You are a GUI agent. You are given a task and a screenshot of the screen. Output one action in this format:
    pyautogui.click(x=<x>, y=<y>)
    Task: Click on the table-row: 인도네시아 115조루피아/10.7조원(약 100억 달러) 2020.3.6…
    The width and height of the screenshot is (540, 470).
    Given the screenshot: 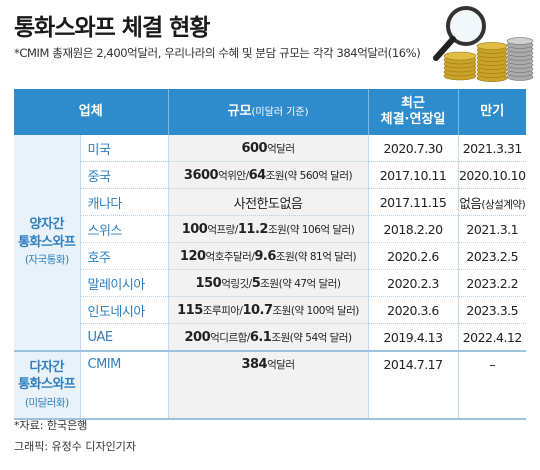 What is the action you would take?
    pyautogui.click(x=270, y=310)
    